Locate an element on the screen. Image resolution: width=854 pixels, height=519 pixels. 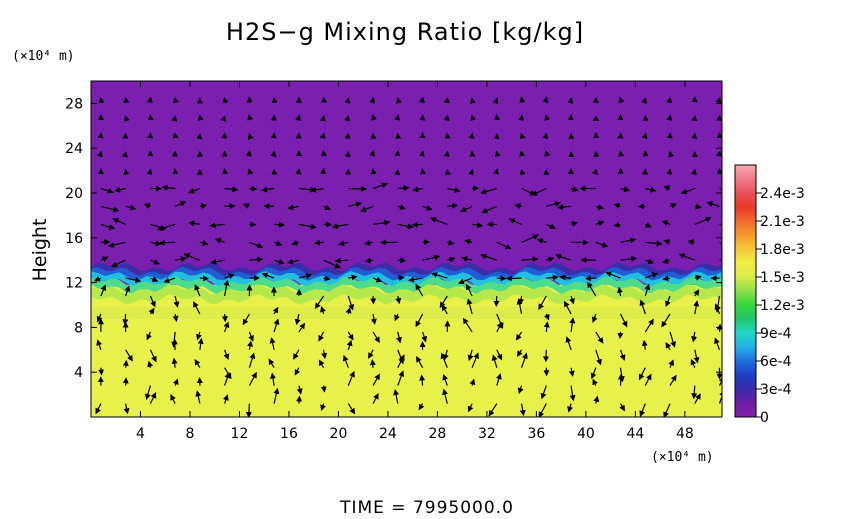
y-tick-label: 24 is located at coordinates (74, 149).